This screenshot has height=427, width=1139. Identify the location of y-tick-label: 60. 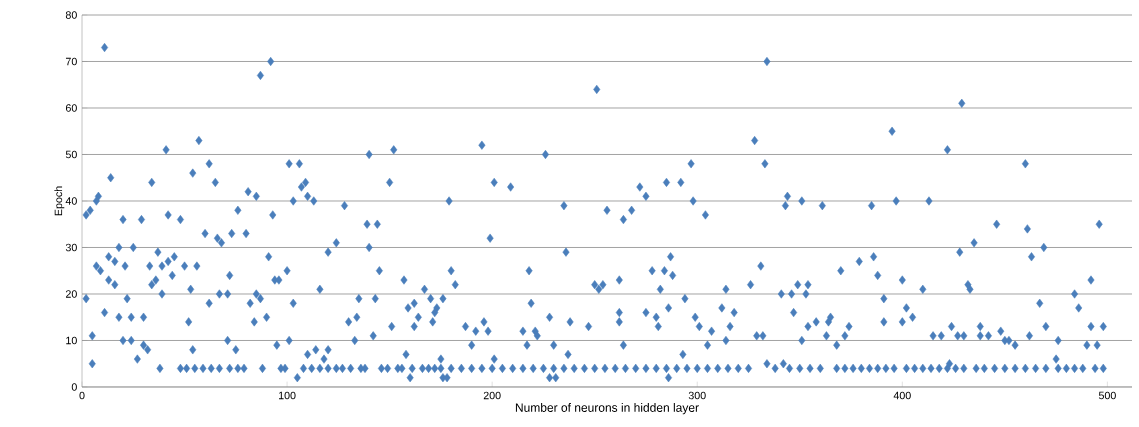
(71, 108).